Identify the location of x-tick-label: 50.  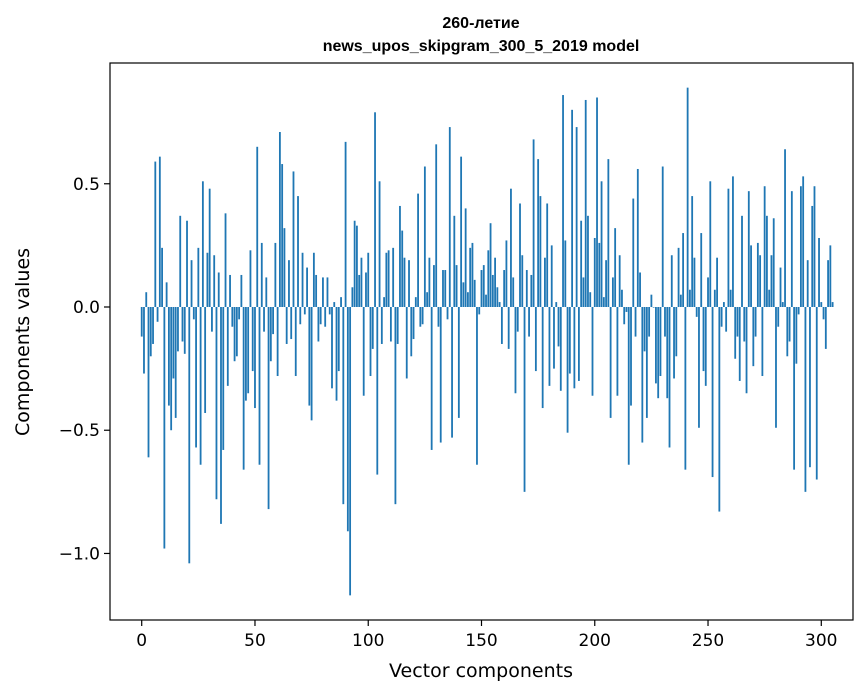
(255, 641).